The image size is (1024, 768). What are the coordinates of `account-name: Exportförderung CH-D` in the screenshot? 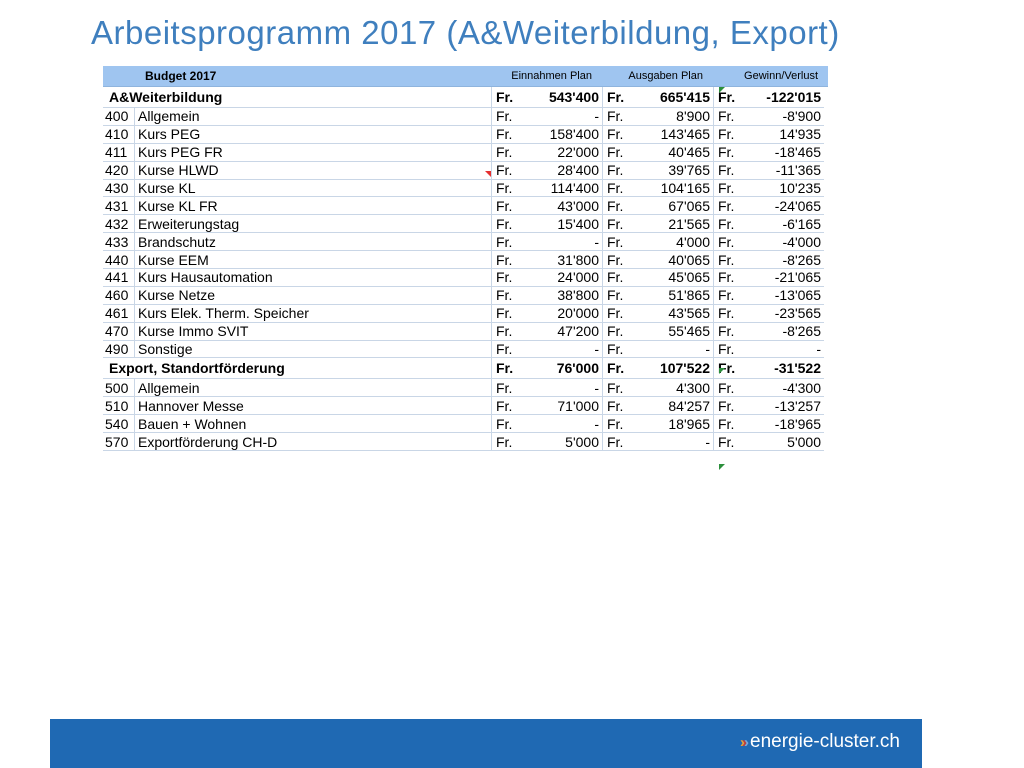 It's located at (313, 442).